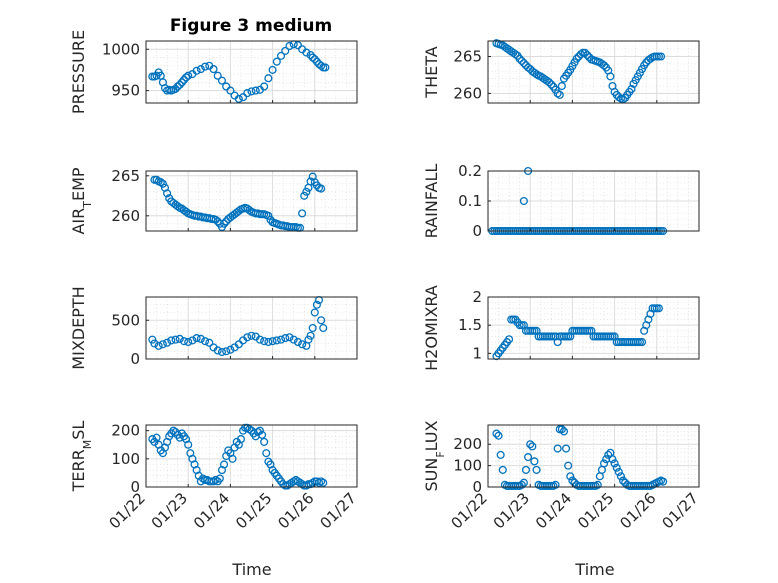  What do you see at coordinates (553, 510) in the screenshot?
I see `x-tick-label: 01/24` at bounding box center [553, 510].